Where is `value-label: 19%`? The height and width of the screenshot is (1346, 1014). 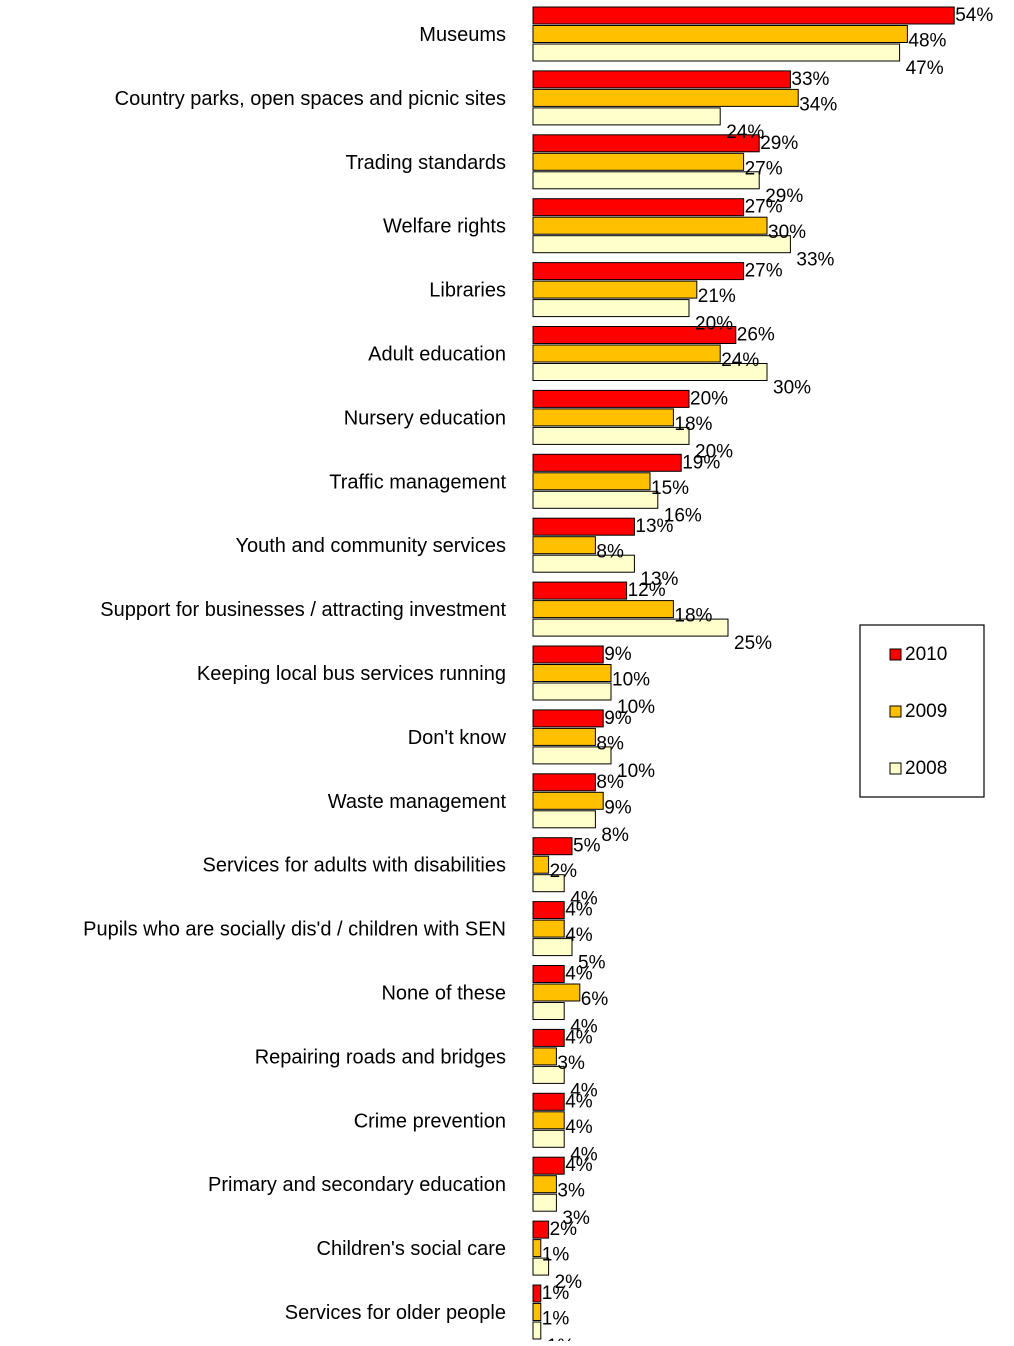 value-label: 19% is located at coordinates (701, 462).